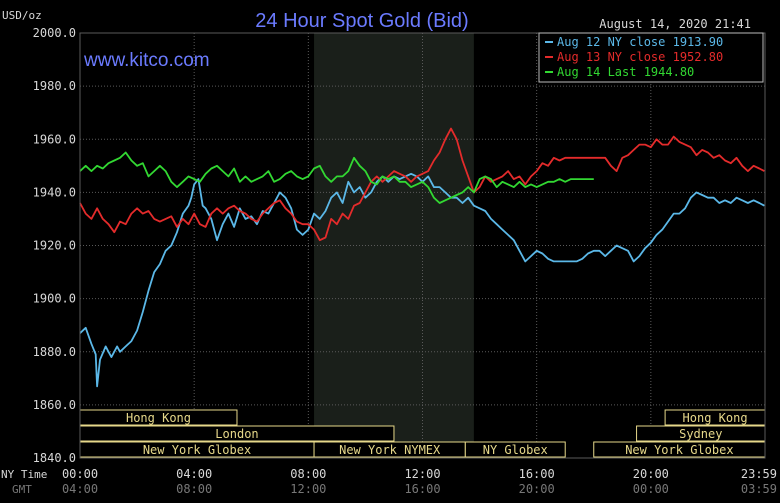  Describe the element at coordinates (640, 42) in the screenshot. I see `legend-entry: Aug 12 NY close 1913.90` at that location.